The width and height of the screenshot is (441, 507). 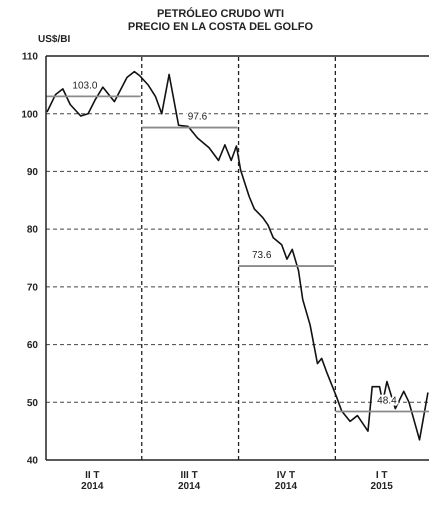 I want to click on y-tick-label: 50, so click(x=32, y=403).